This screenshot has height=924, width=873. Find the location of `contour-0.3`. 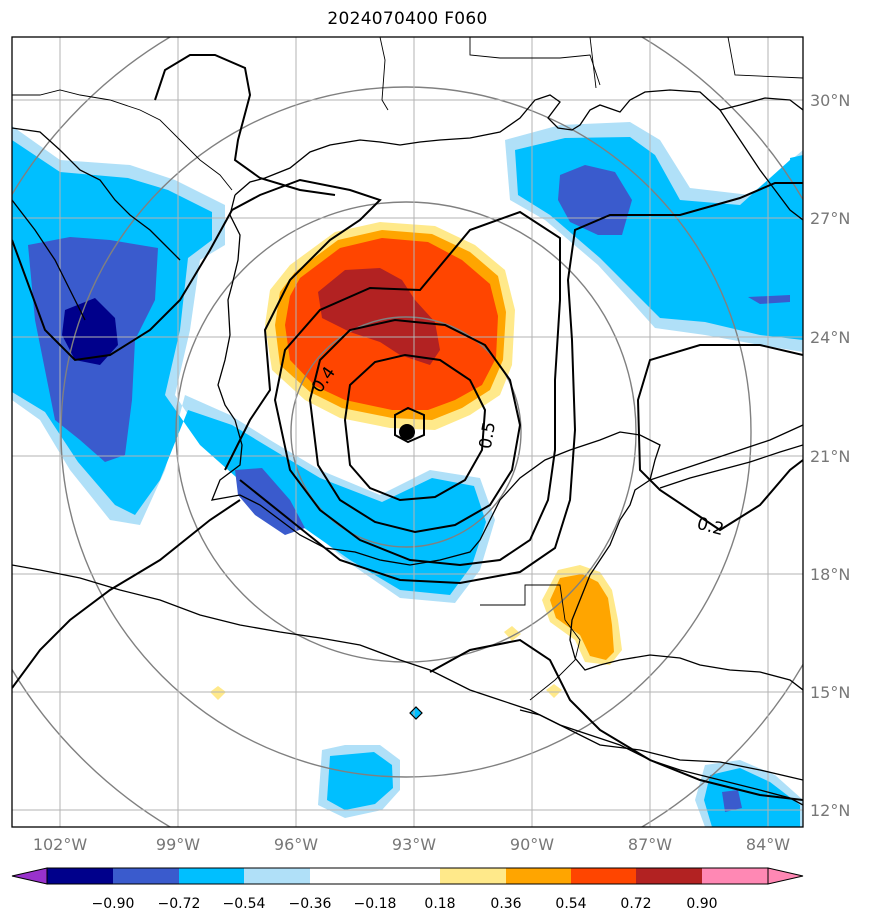

contour-0.3 is located at coordinates (417, 388).